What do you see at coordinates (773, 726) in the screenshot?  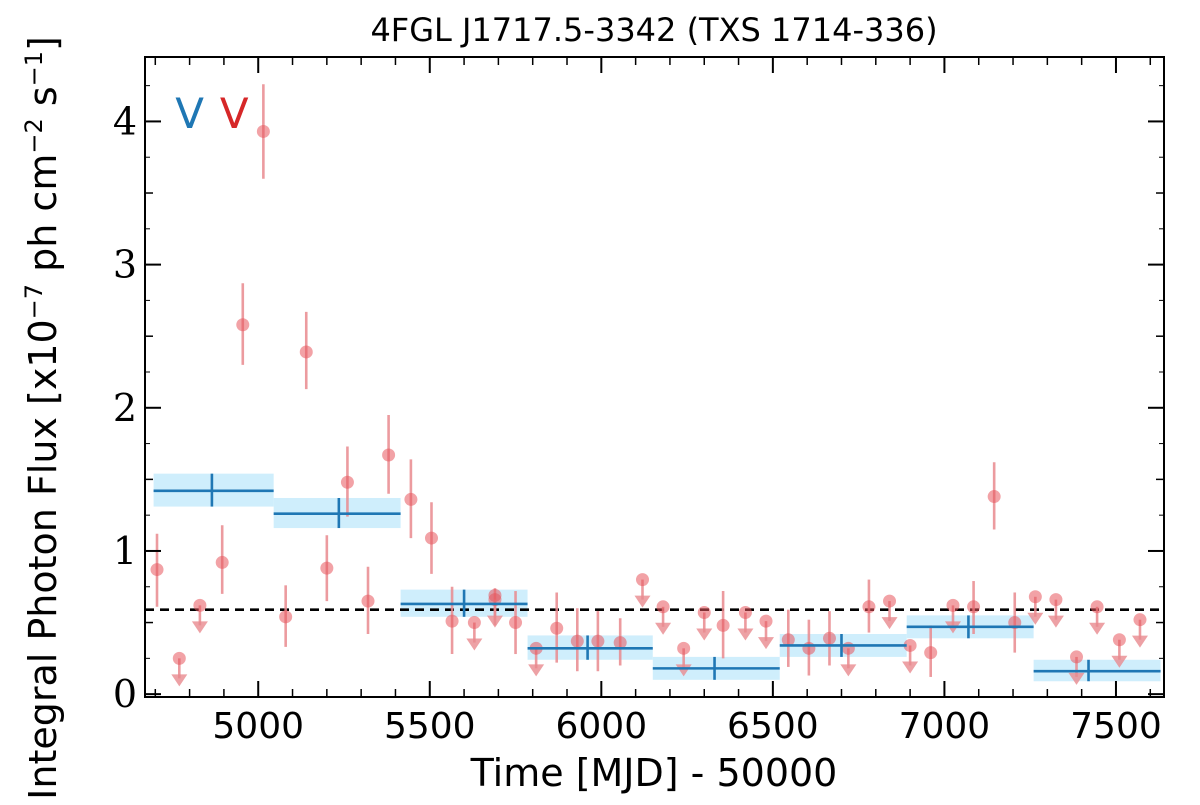 I see `x-tick-label: 6500` at bounding box center [773, 726].